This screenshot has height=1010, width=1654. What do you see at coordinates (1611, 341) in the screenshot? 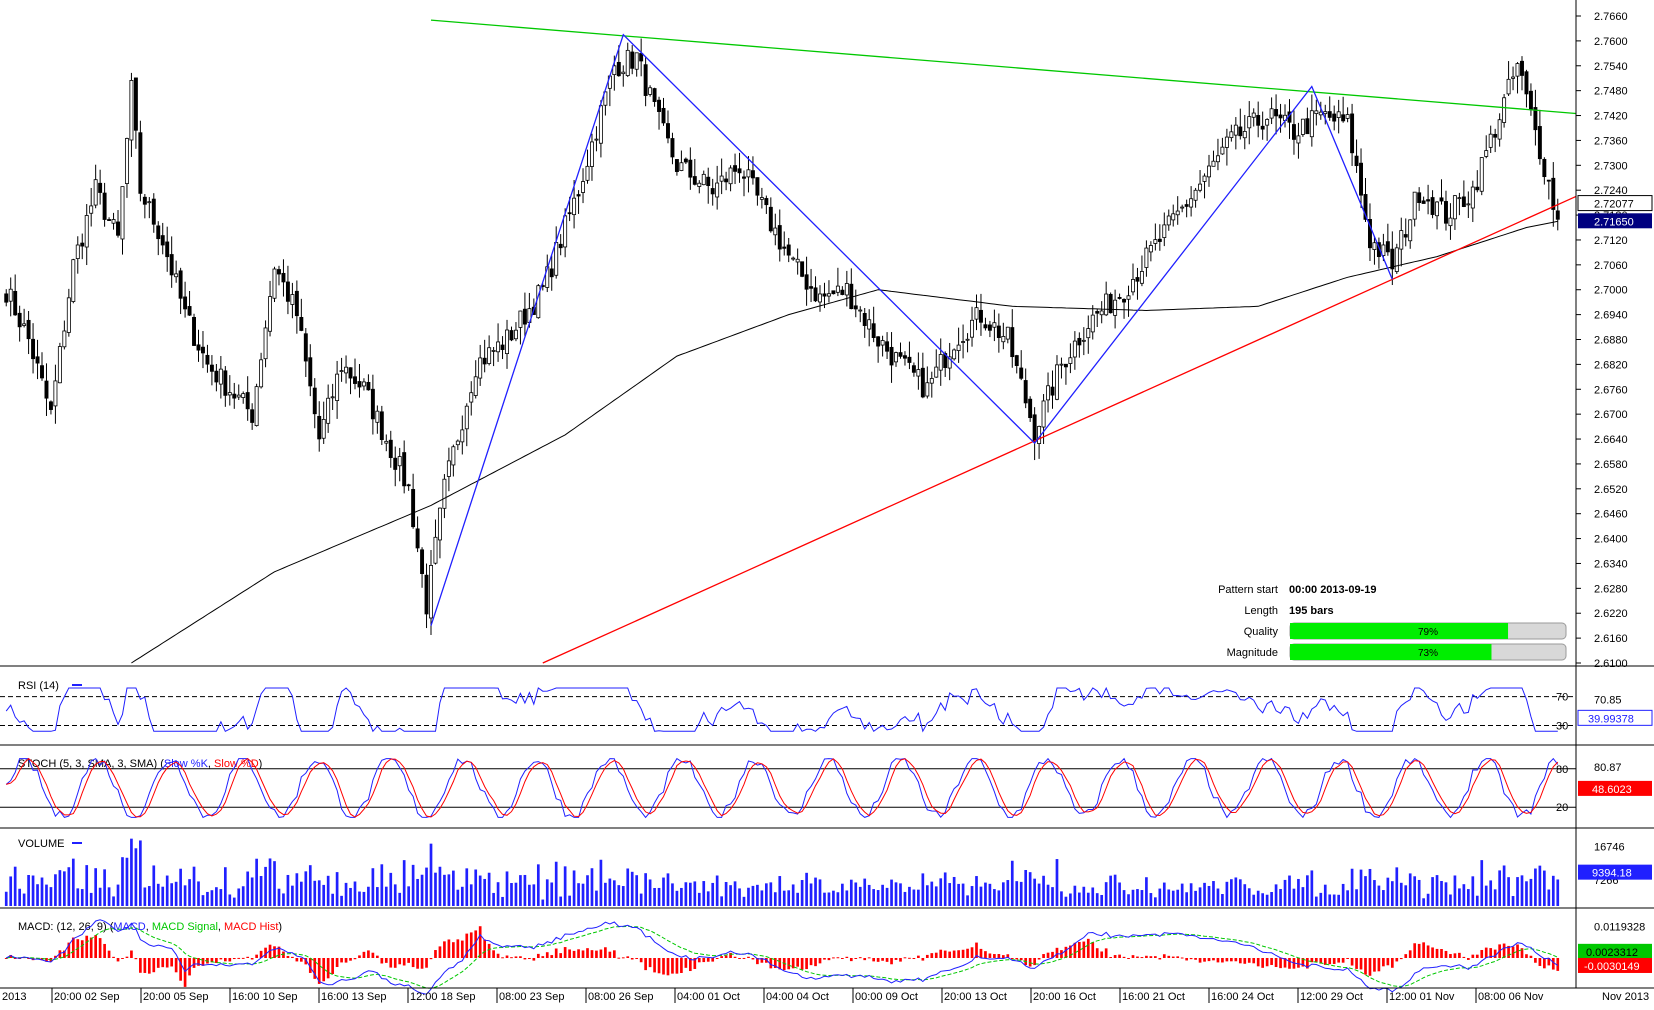
I see `price-tick-label: 2.6880` at bounding box center [1611, 341].